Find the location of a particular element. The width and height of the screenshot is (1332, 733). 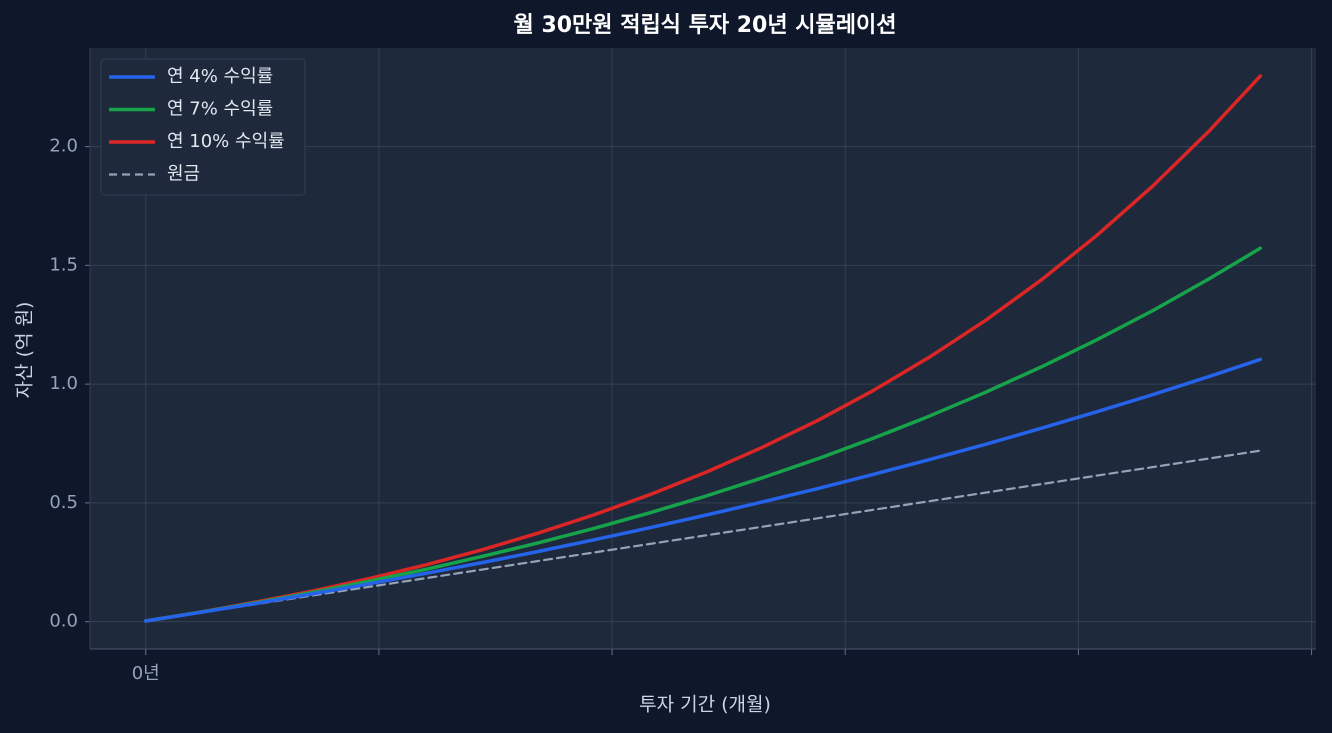

legend-box is located at coordinates (203, 127).